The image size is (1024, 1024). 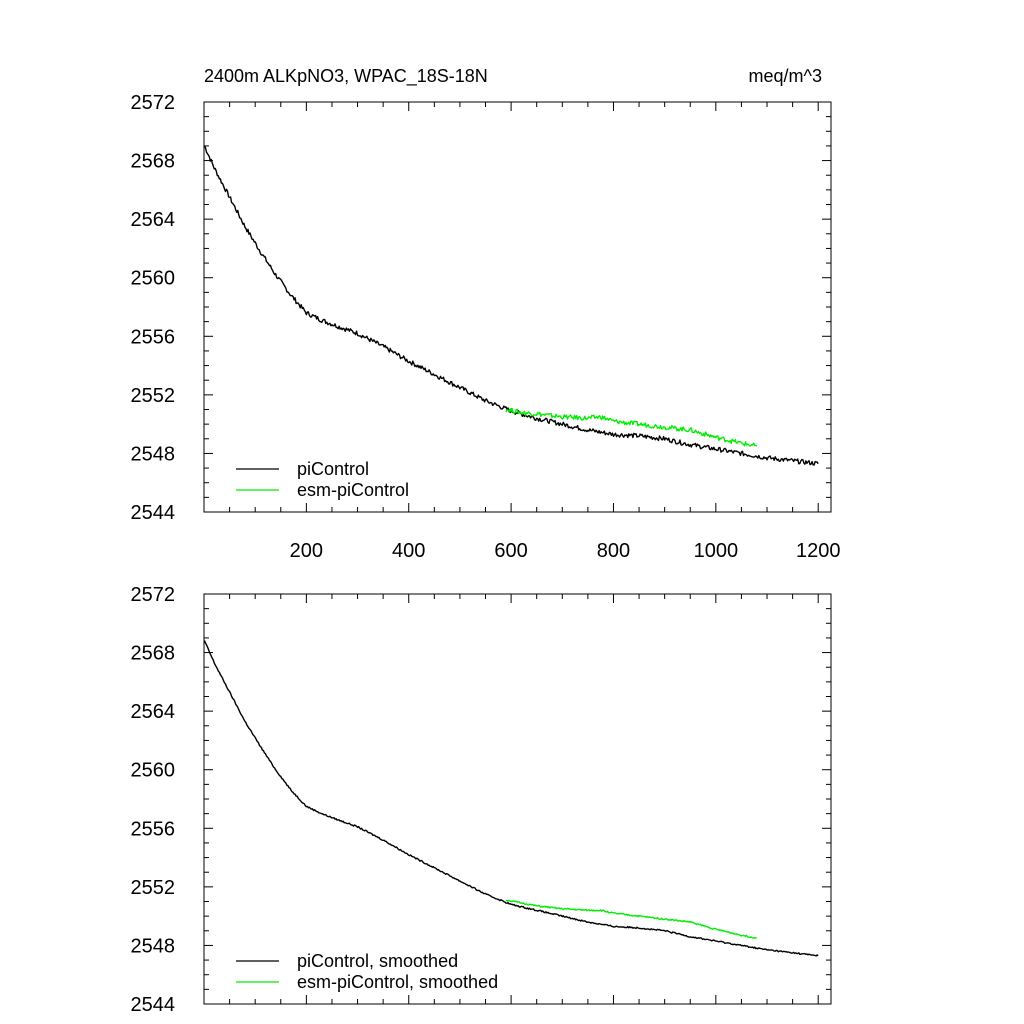 I want to click on legend-label-picontrol-smoothed: piControl, smoothed, so click(x=377, y=961).